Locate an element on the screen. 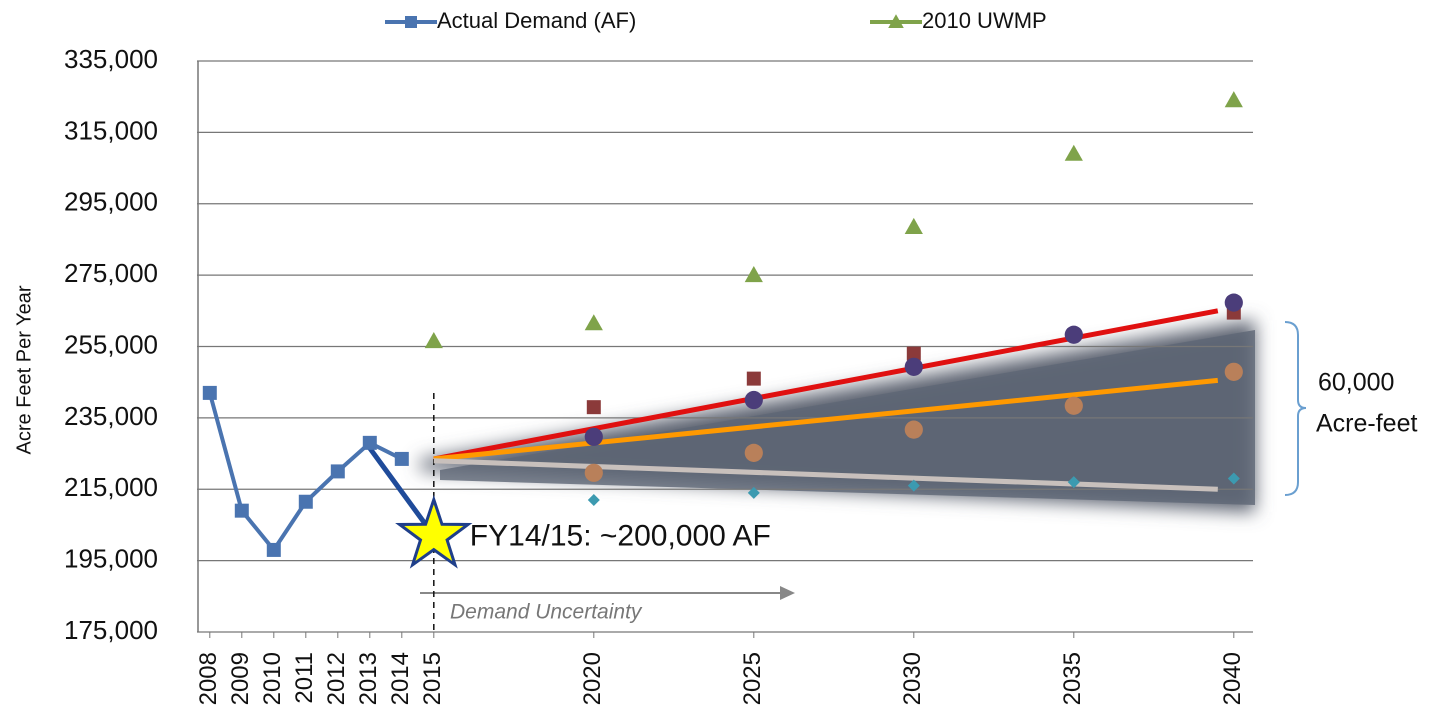 The height and width of the screenshot is (728, 1450). y-tick-label: 215,000 is located at coordinates (111, 487).